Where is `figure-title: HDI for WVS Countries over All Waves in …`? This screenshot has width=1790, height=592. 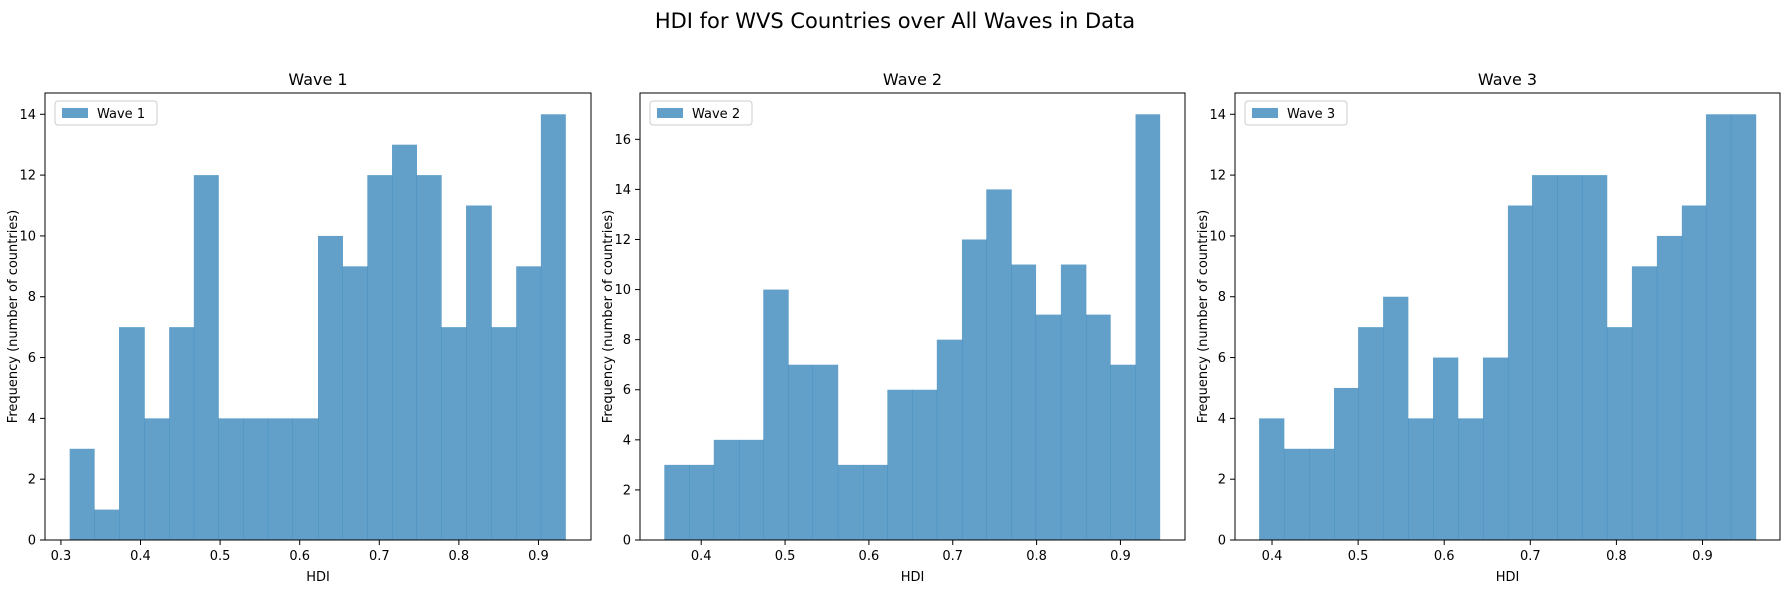
figure-title: HDI for WVS Countries over All Waves in … is located at coordinates (895, 21).